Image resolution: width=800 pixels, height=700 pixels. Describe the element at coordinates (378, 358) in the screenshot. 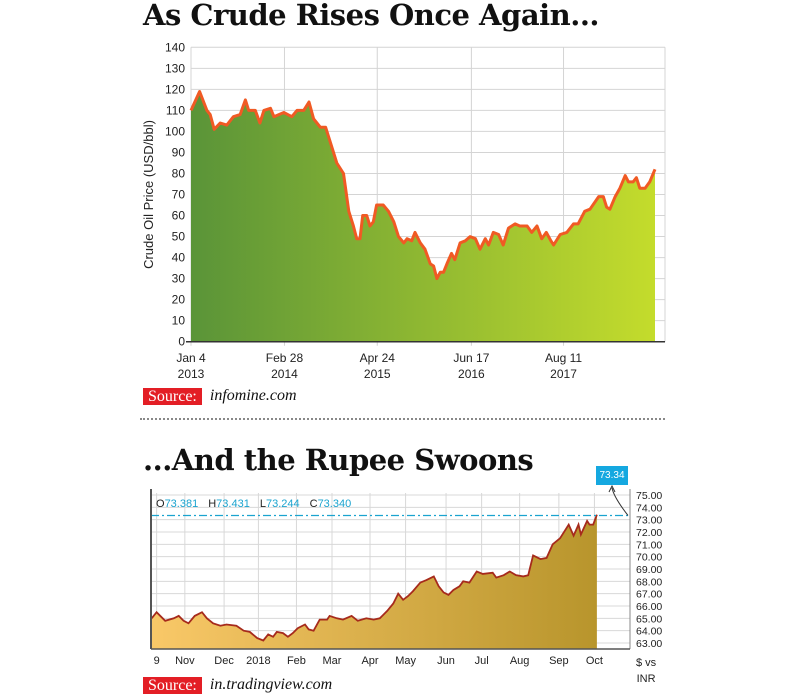

I see `x-tick-label: Apr 24` at that location.